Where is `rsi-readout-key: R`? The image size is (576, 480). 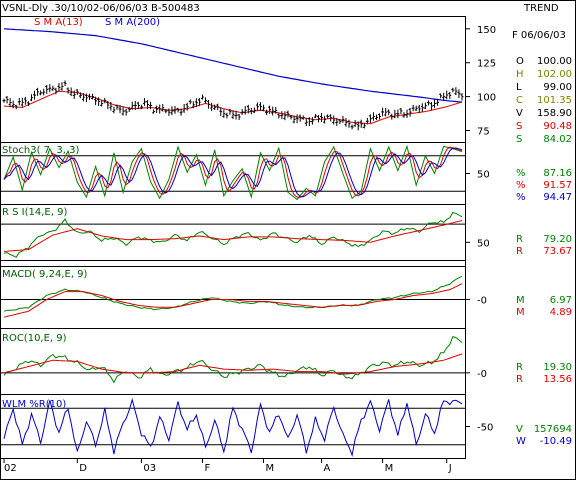
rsi-readout-key: R is located at coordinates (519, 251).